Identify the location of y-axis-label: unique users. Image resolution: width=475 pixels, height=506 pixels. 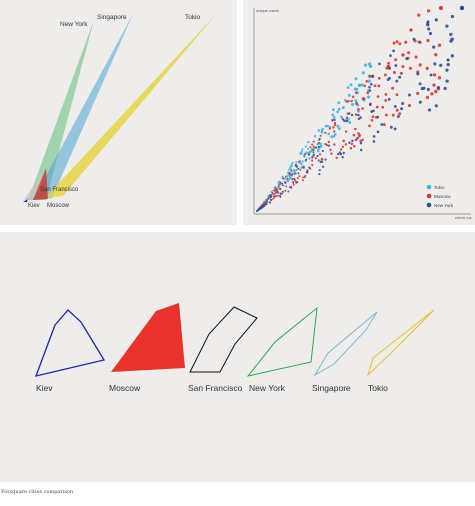
(267, 10).